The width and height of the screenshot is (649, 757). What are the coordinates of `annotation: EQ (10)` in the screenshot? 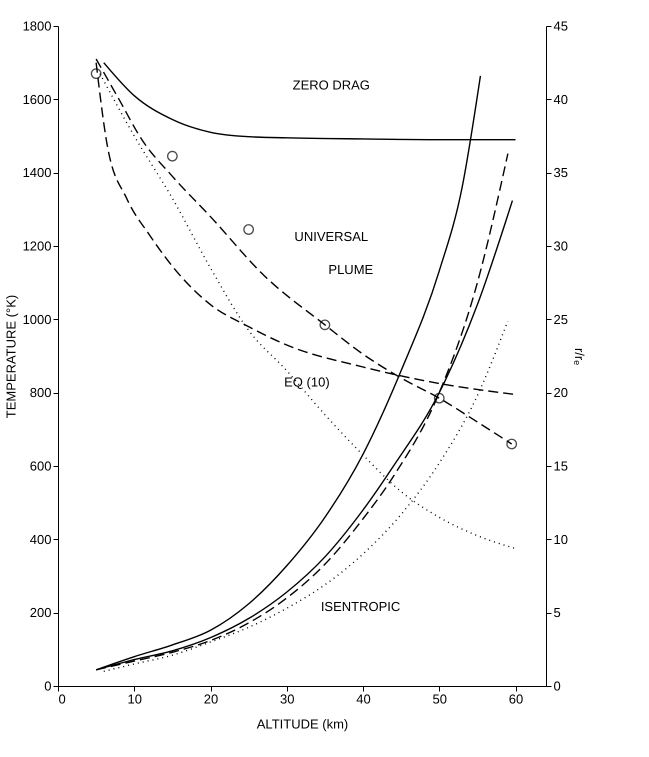 It's located at (307, 382).